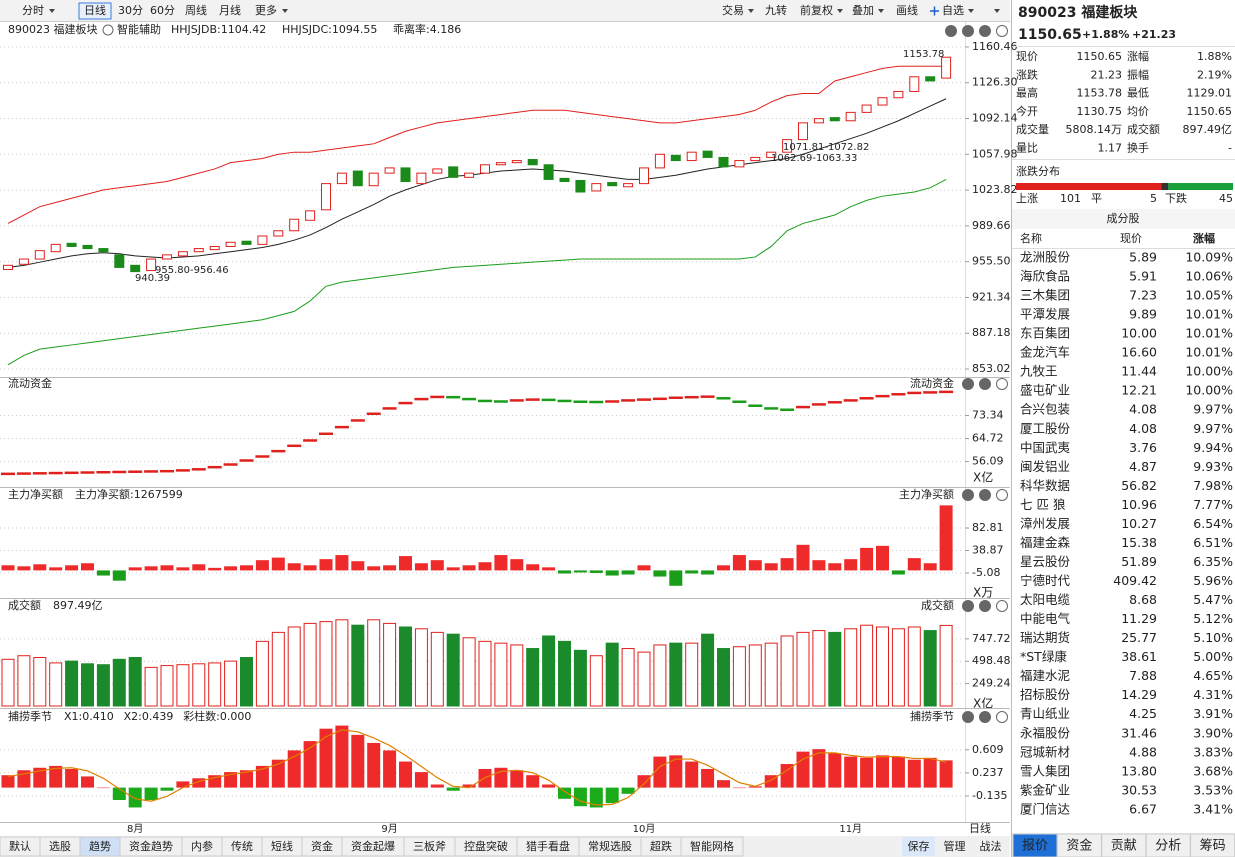 This screenshot has height=857, width=1235. Describe the element at coordinates (1045, 618) in the screenshot. I see `stock-name: 中能电气` at that location.